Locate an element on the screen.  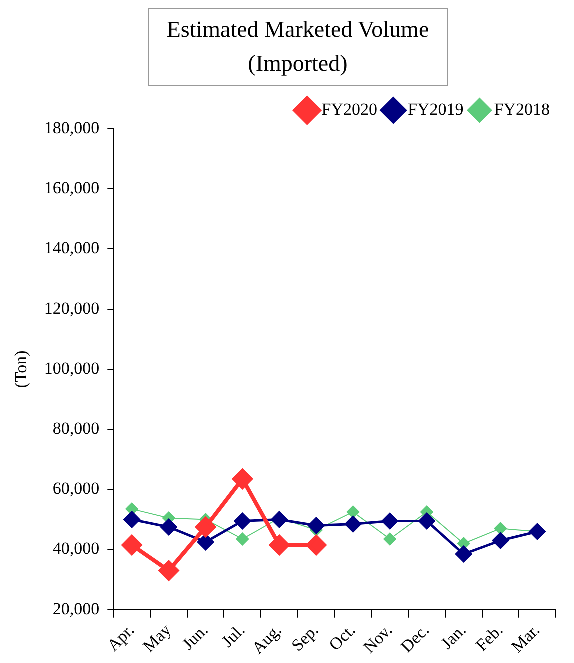
y-tick-label: 120,000 is located at coordinates (72, 308).